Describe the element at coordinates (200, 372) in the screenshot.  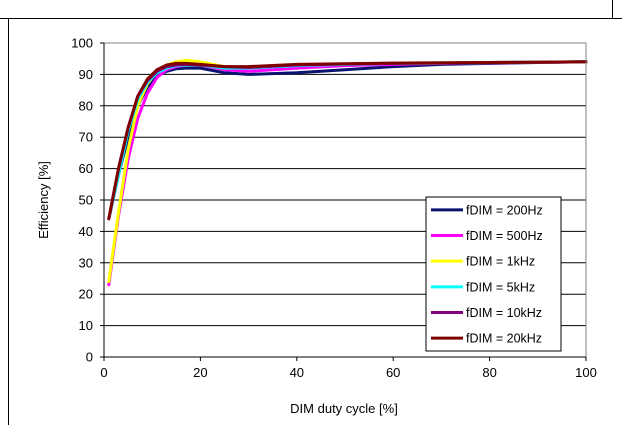
I see `x-tick-label: 20` at that location.